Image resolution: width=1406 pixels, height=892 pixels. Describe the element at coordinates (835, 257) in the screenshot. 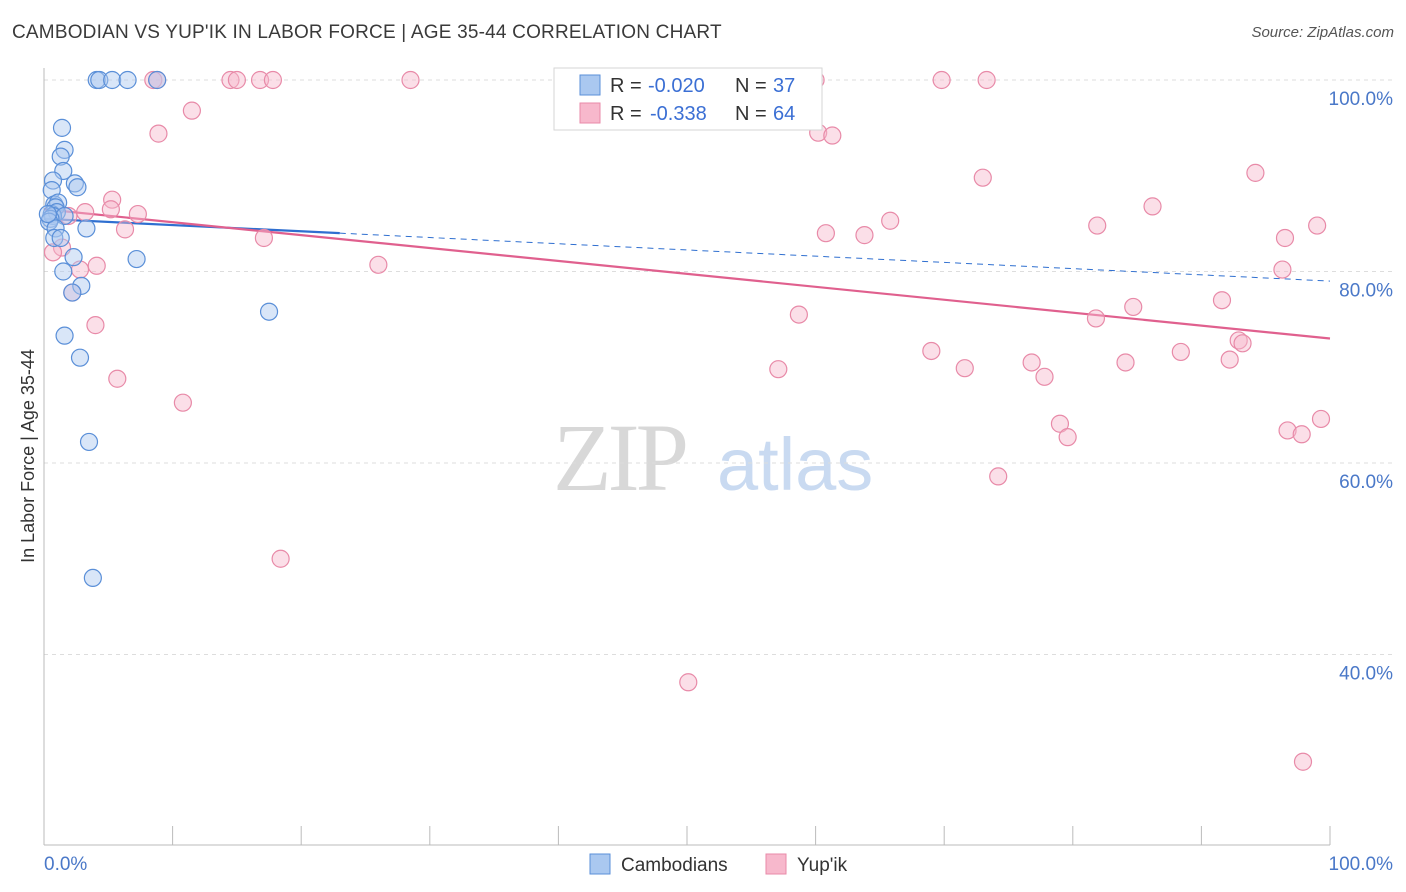

I see `trend-line-cambodians-extension` at that location.